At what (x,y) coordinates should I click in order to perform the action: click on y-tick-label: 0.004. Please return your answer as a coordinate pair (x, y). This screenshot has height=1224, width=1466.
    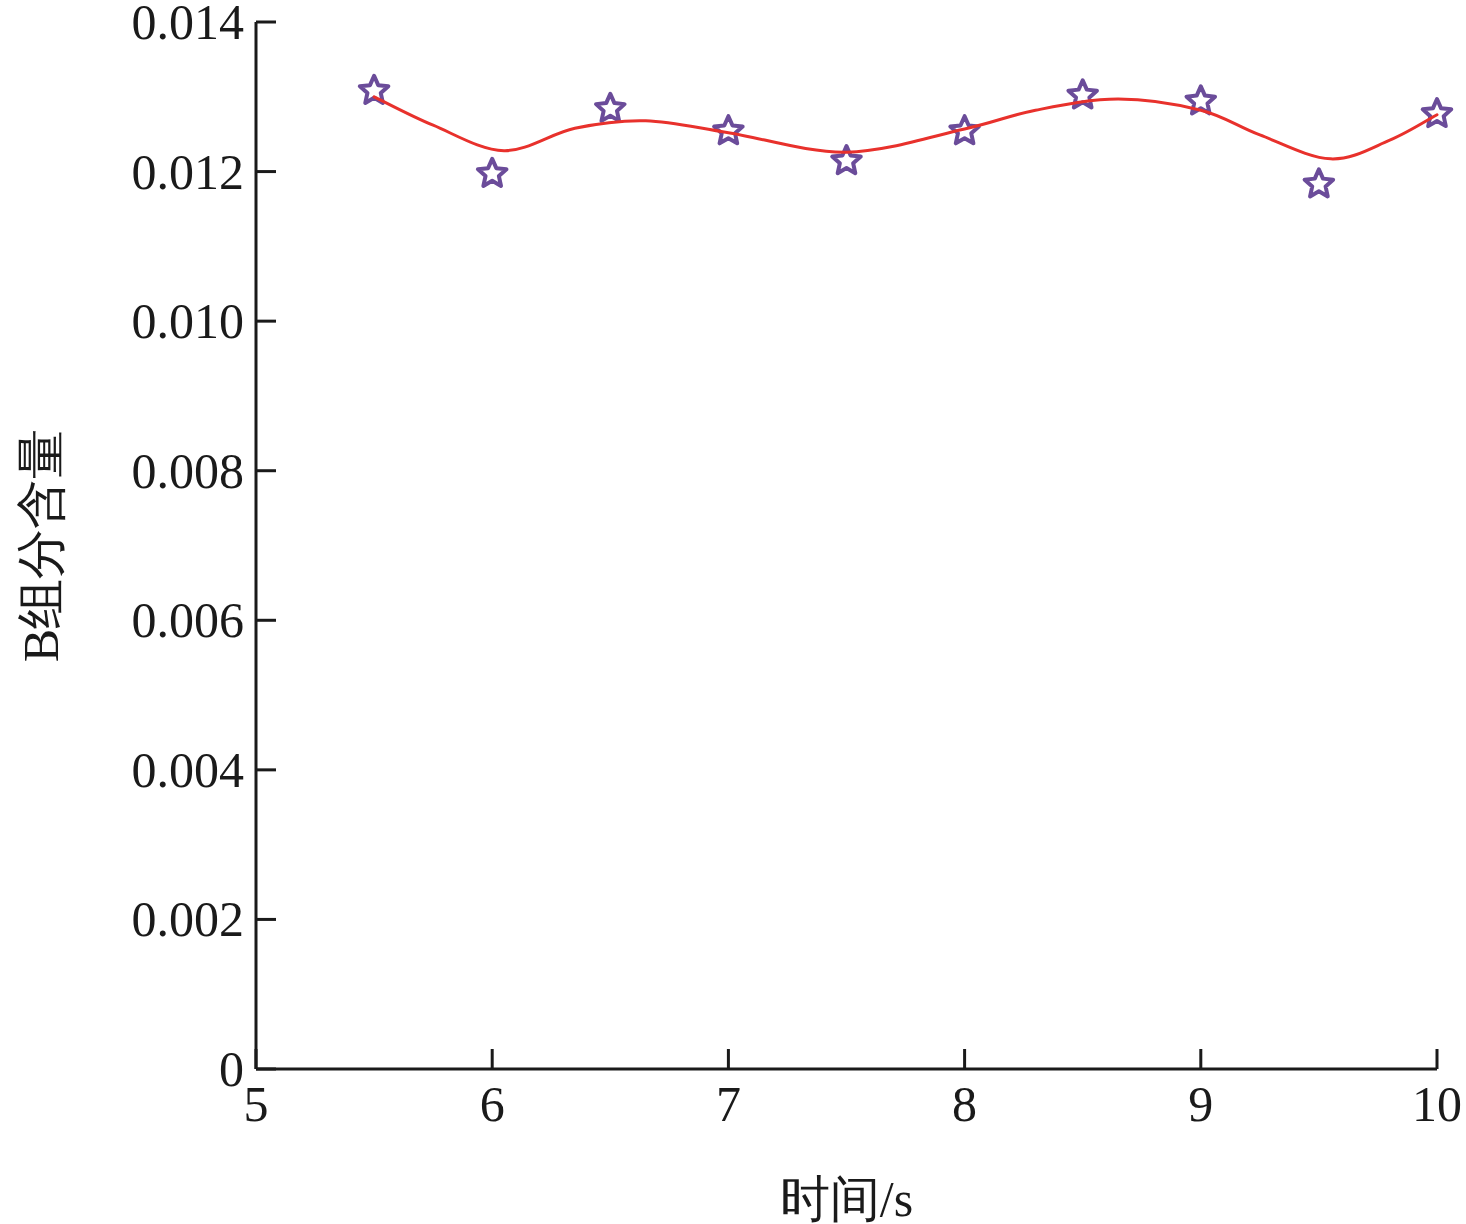
    Looking at the image, I should click on (187, 769).